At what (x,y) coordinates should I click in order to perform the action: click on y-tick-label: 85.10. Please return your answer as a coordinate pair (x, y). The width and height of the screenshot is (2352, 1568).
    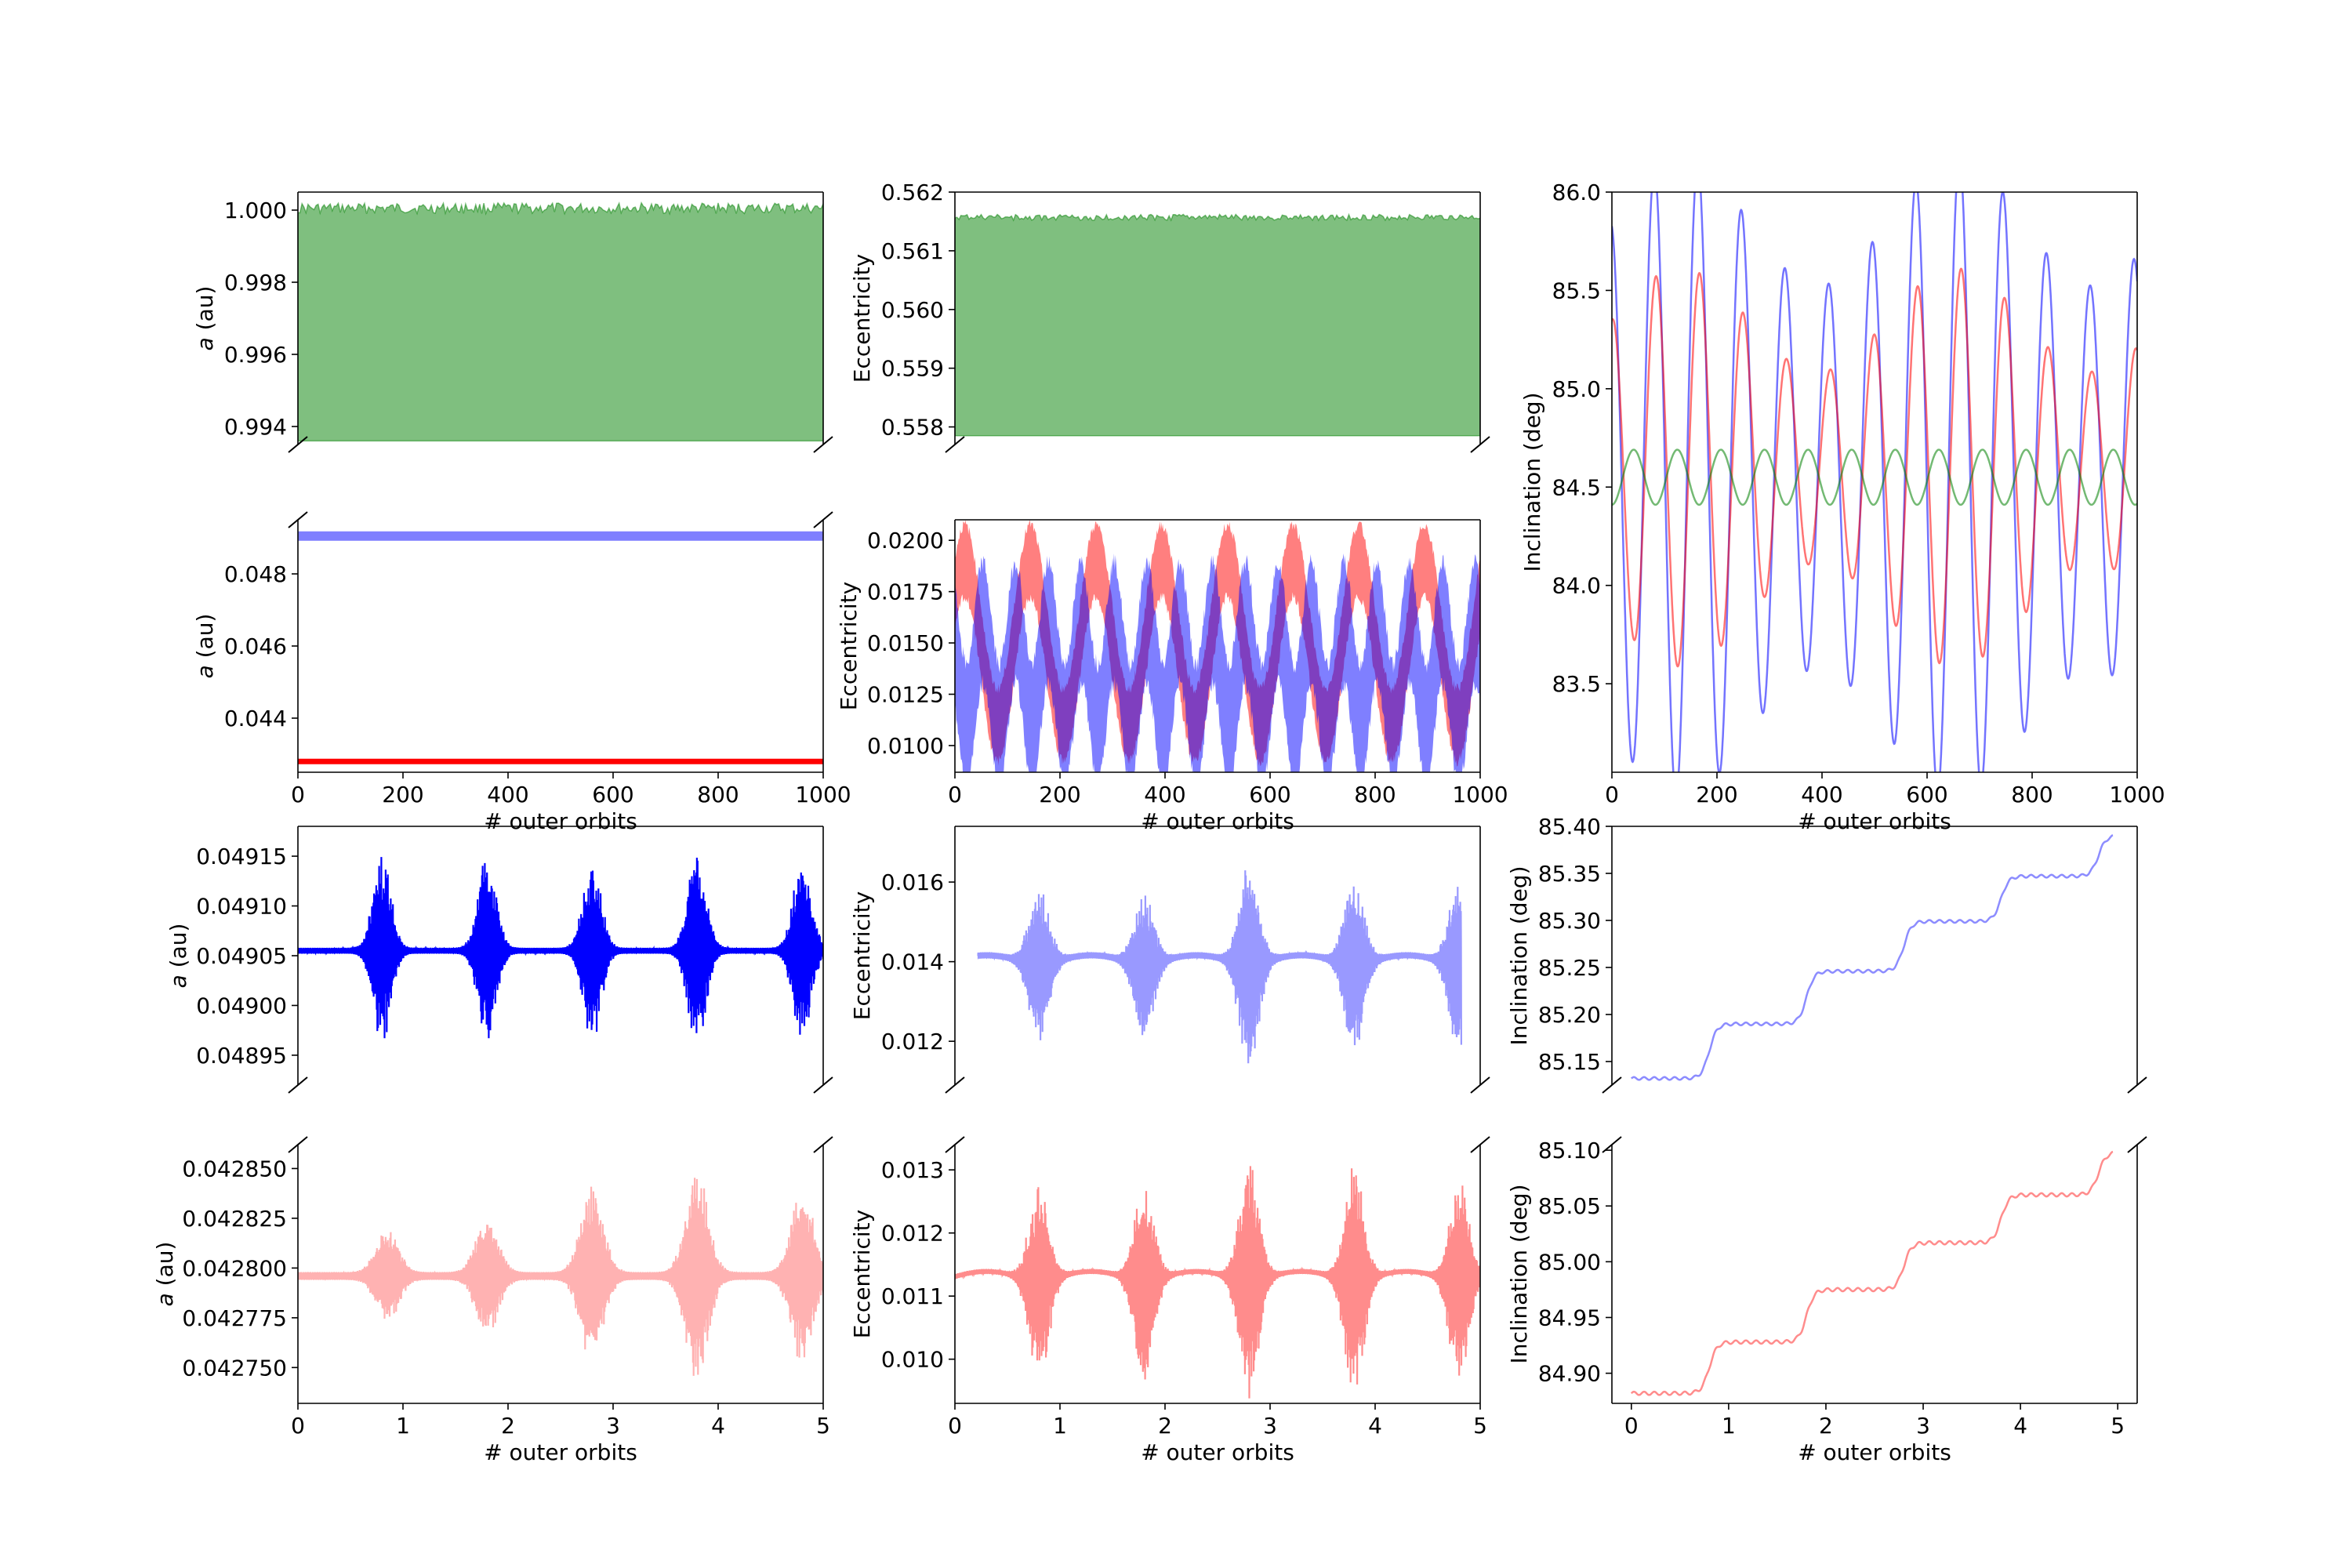
    Looking at the image, I should click on (1569, 1150).